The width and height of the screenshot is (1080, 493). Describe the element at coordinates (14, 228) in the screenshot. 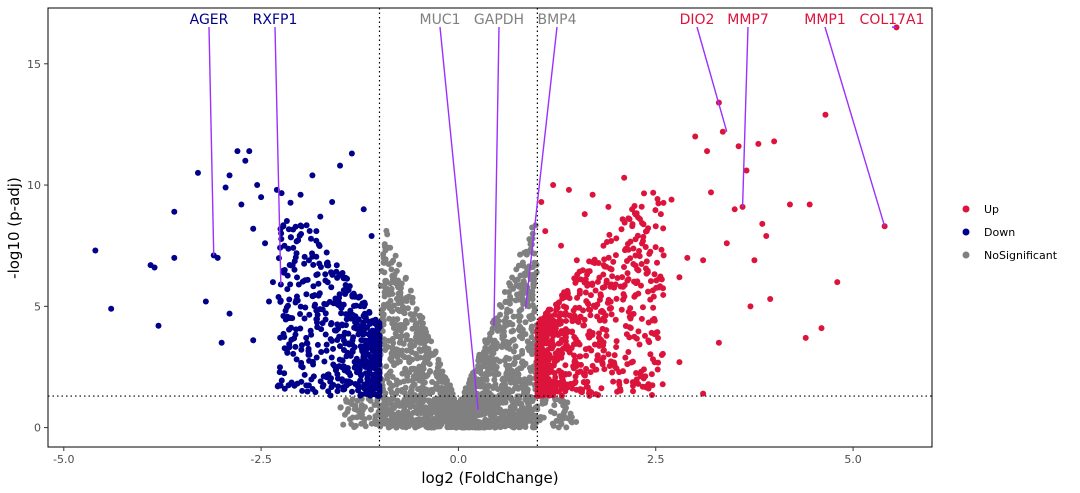

I see `y-axis-title: -log10 (p-adj)` at that location.